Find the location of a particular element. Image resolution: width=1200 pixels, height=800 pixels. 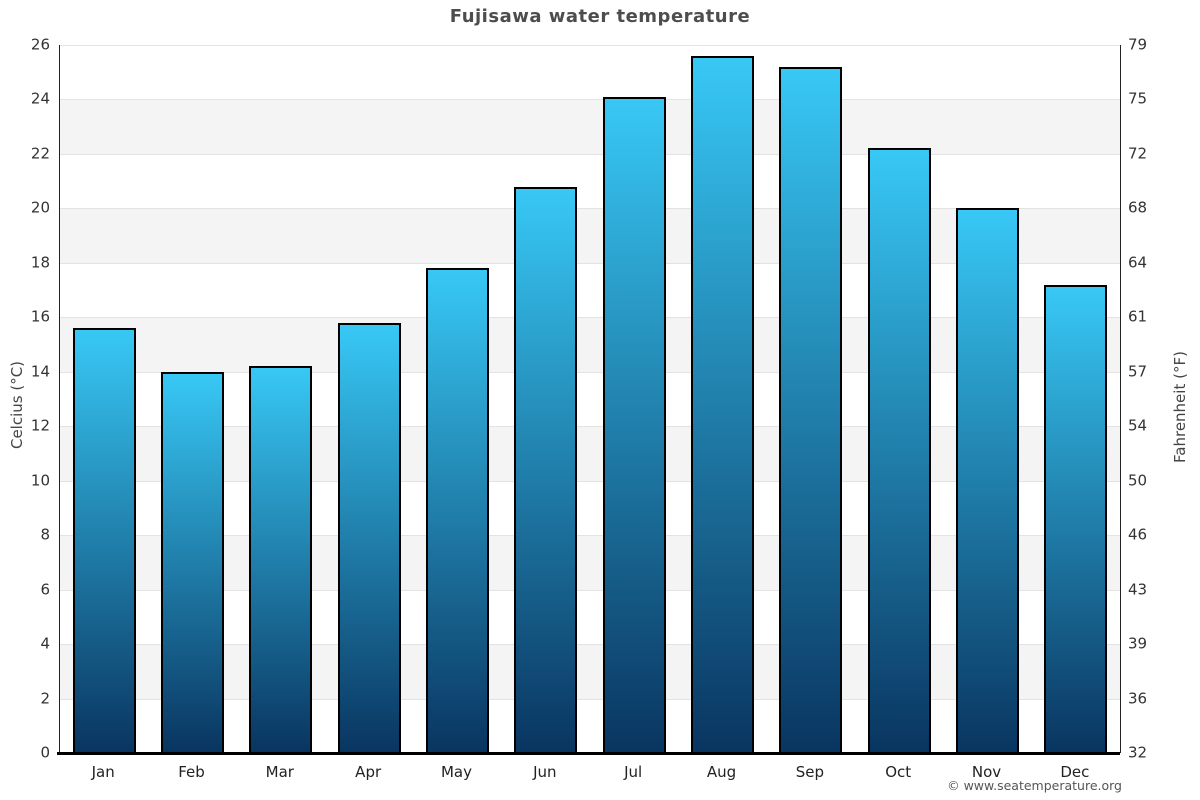

bar-aug is located at coordinates (722, 404).